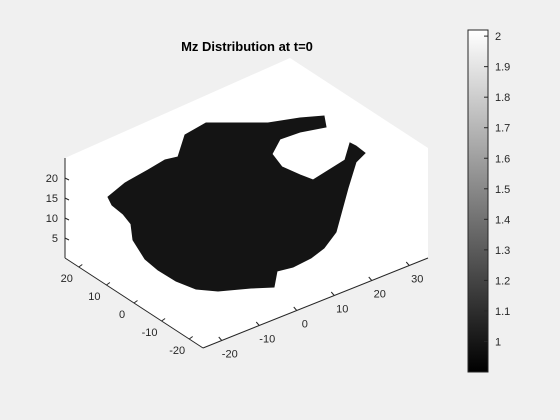 The height and width of the screenshot is (420, 560). I want to click on colorbar-tick-label: 1.9, so click(502, 68).